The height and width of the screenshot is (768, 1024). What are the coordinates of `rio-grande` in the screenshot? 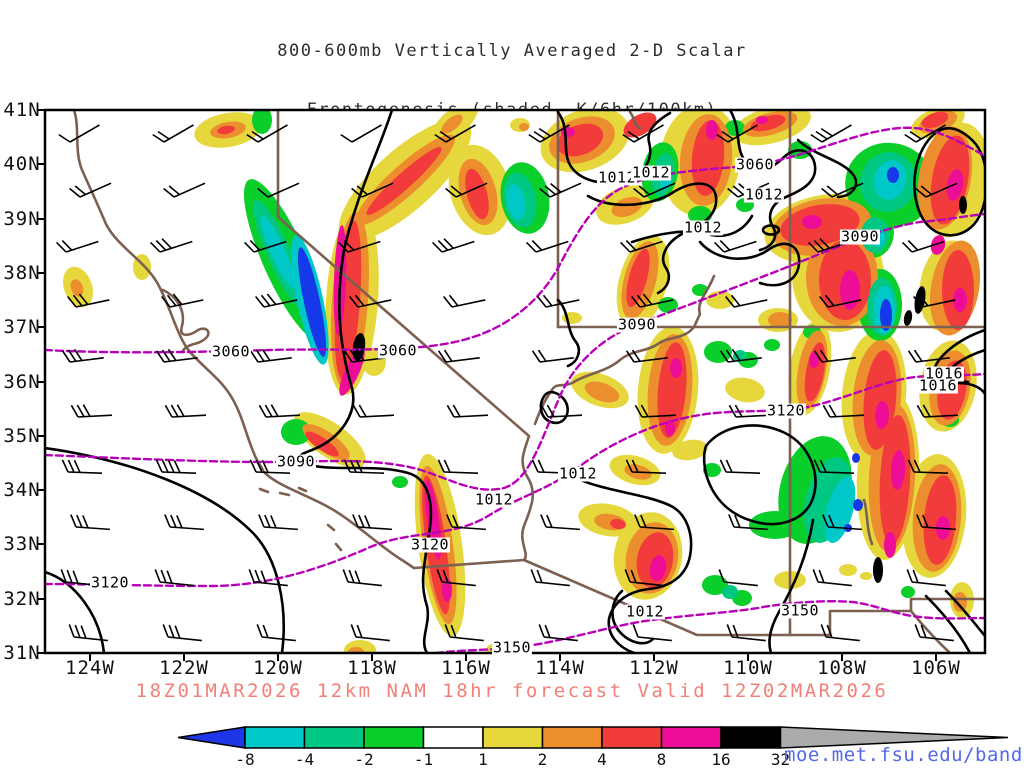 It's located at (930, 631).